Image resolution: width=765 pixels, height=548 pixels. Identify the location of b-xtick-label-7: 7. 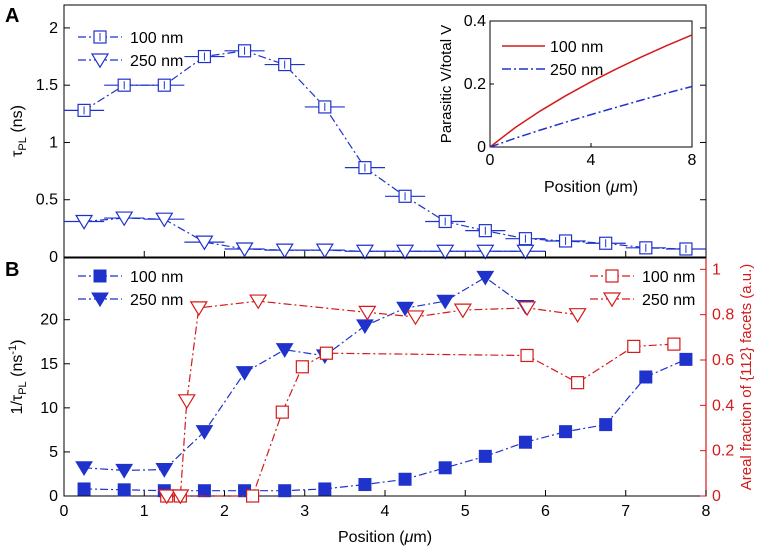
(625, 511).